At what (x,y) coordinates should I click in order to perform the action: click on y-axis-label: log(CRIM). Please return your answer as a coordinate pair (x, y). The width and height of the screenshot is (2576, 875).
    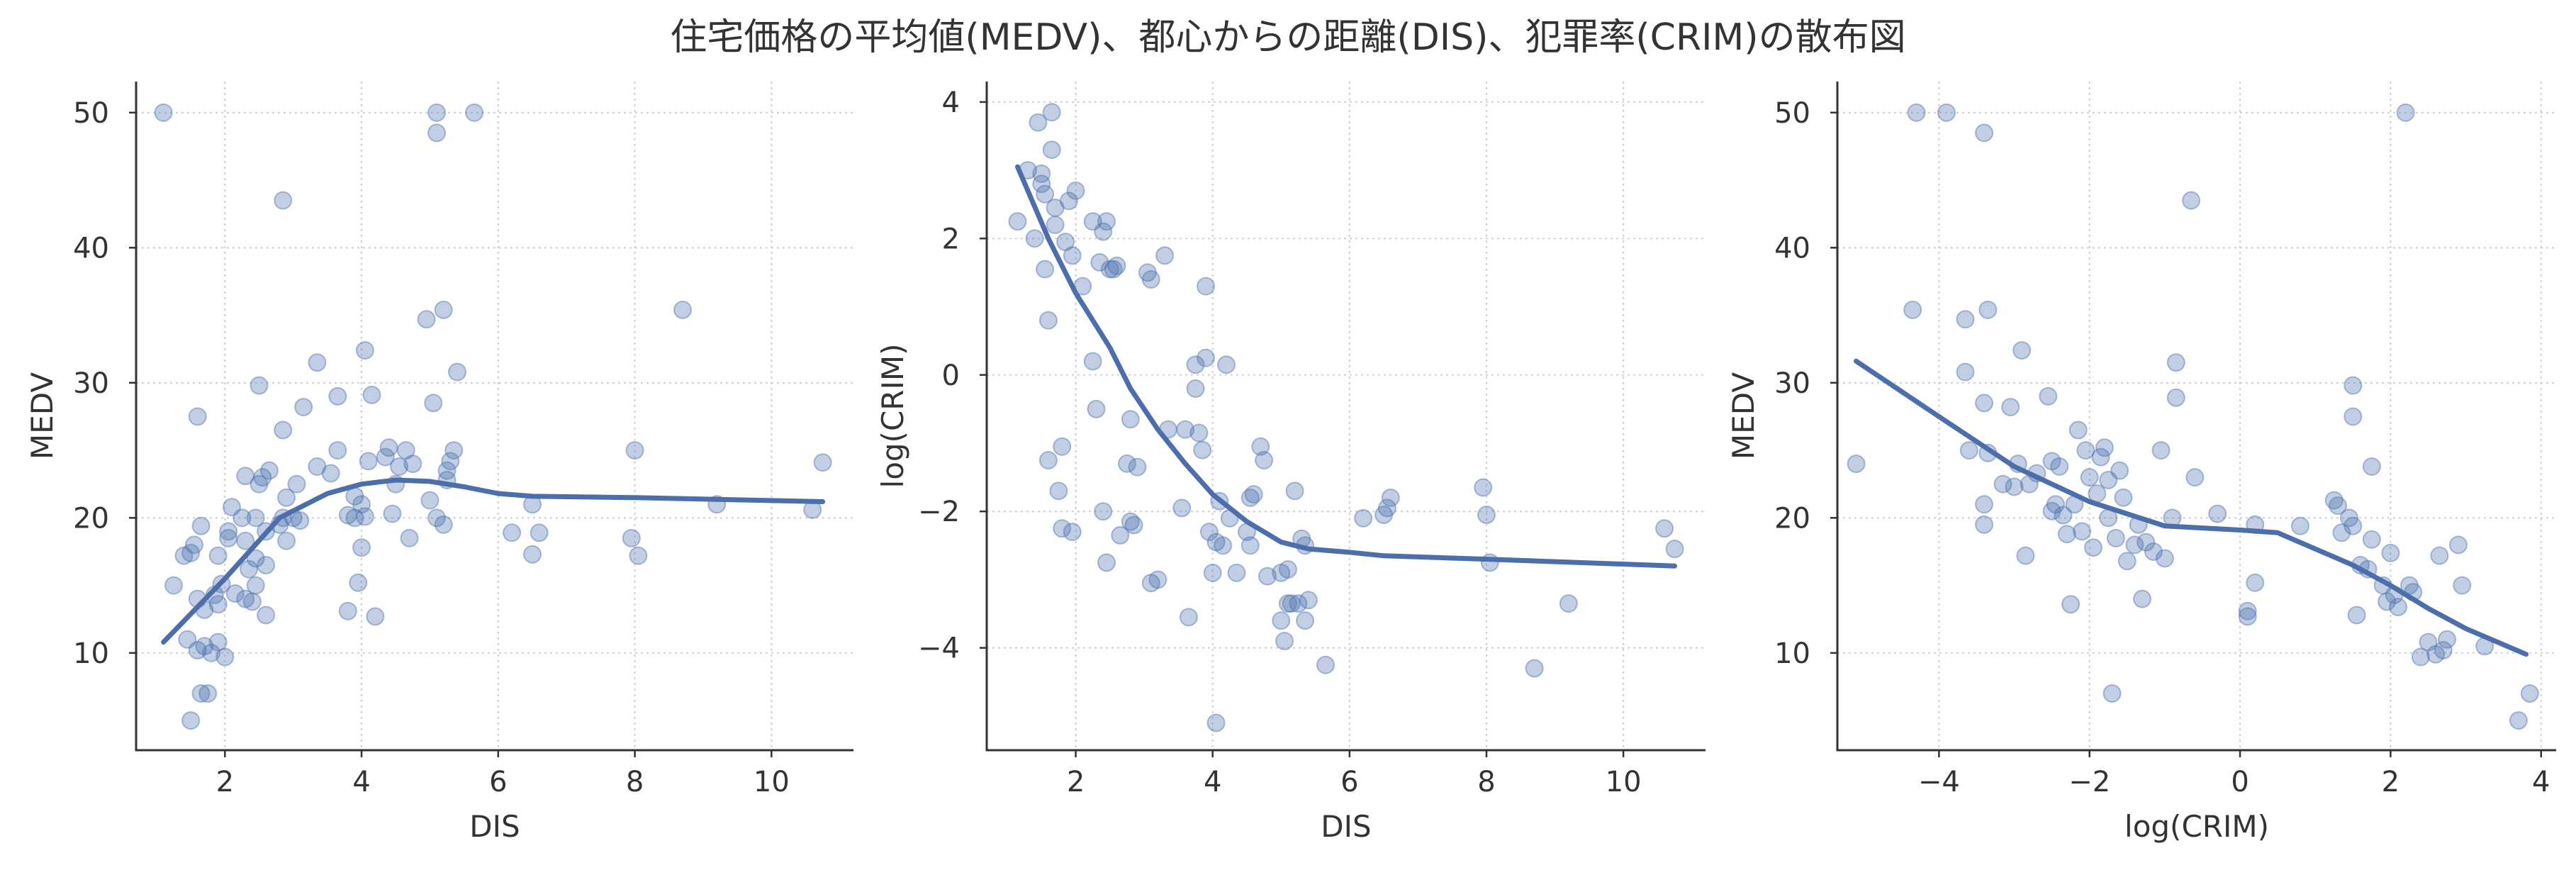
    Looking at the image, I should click on (892, 417).